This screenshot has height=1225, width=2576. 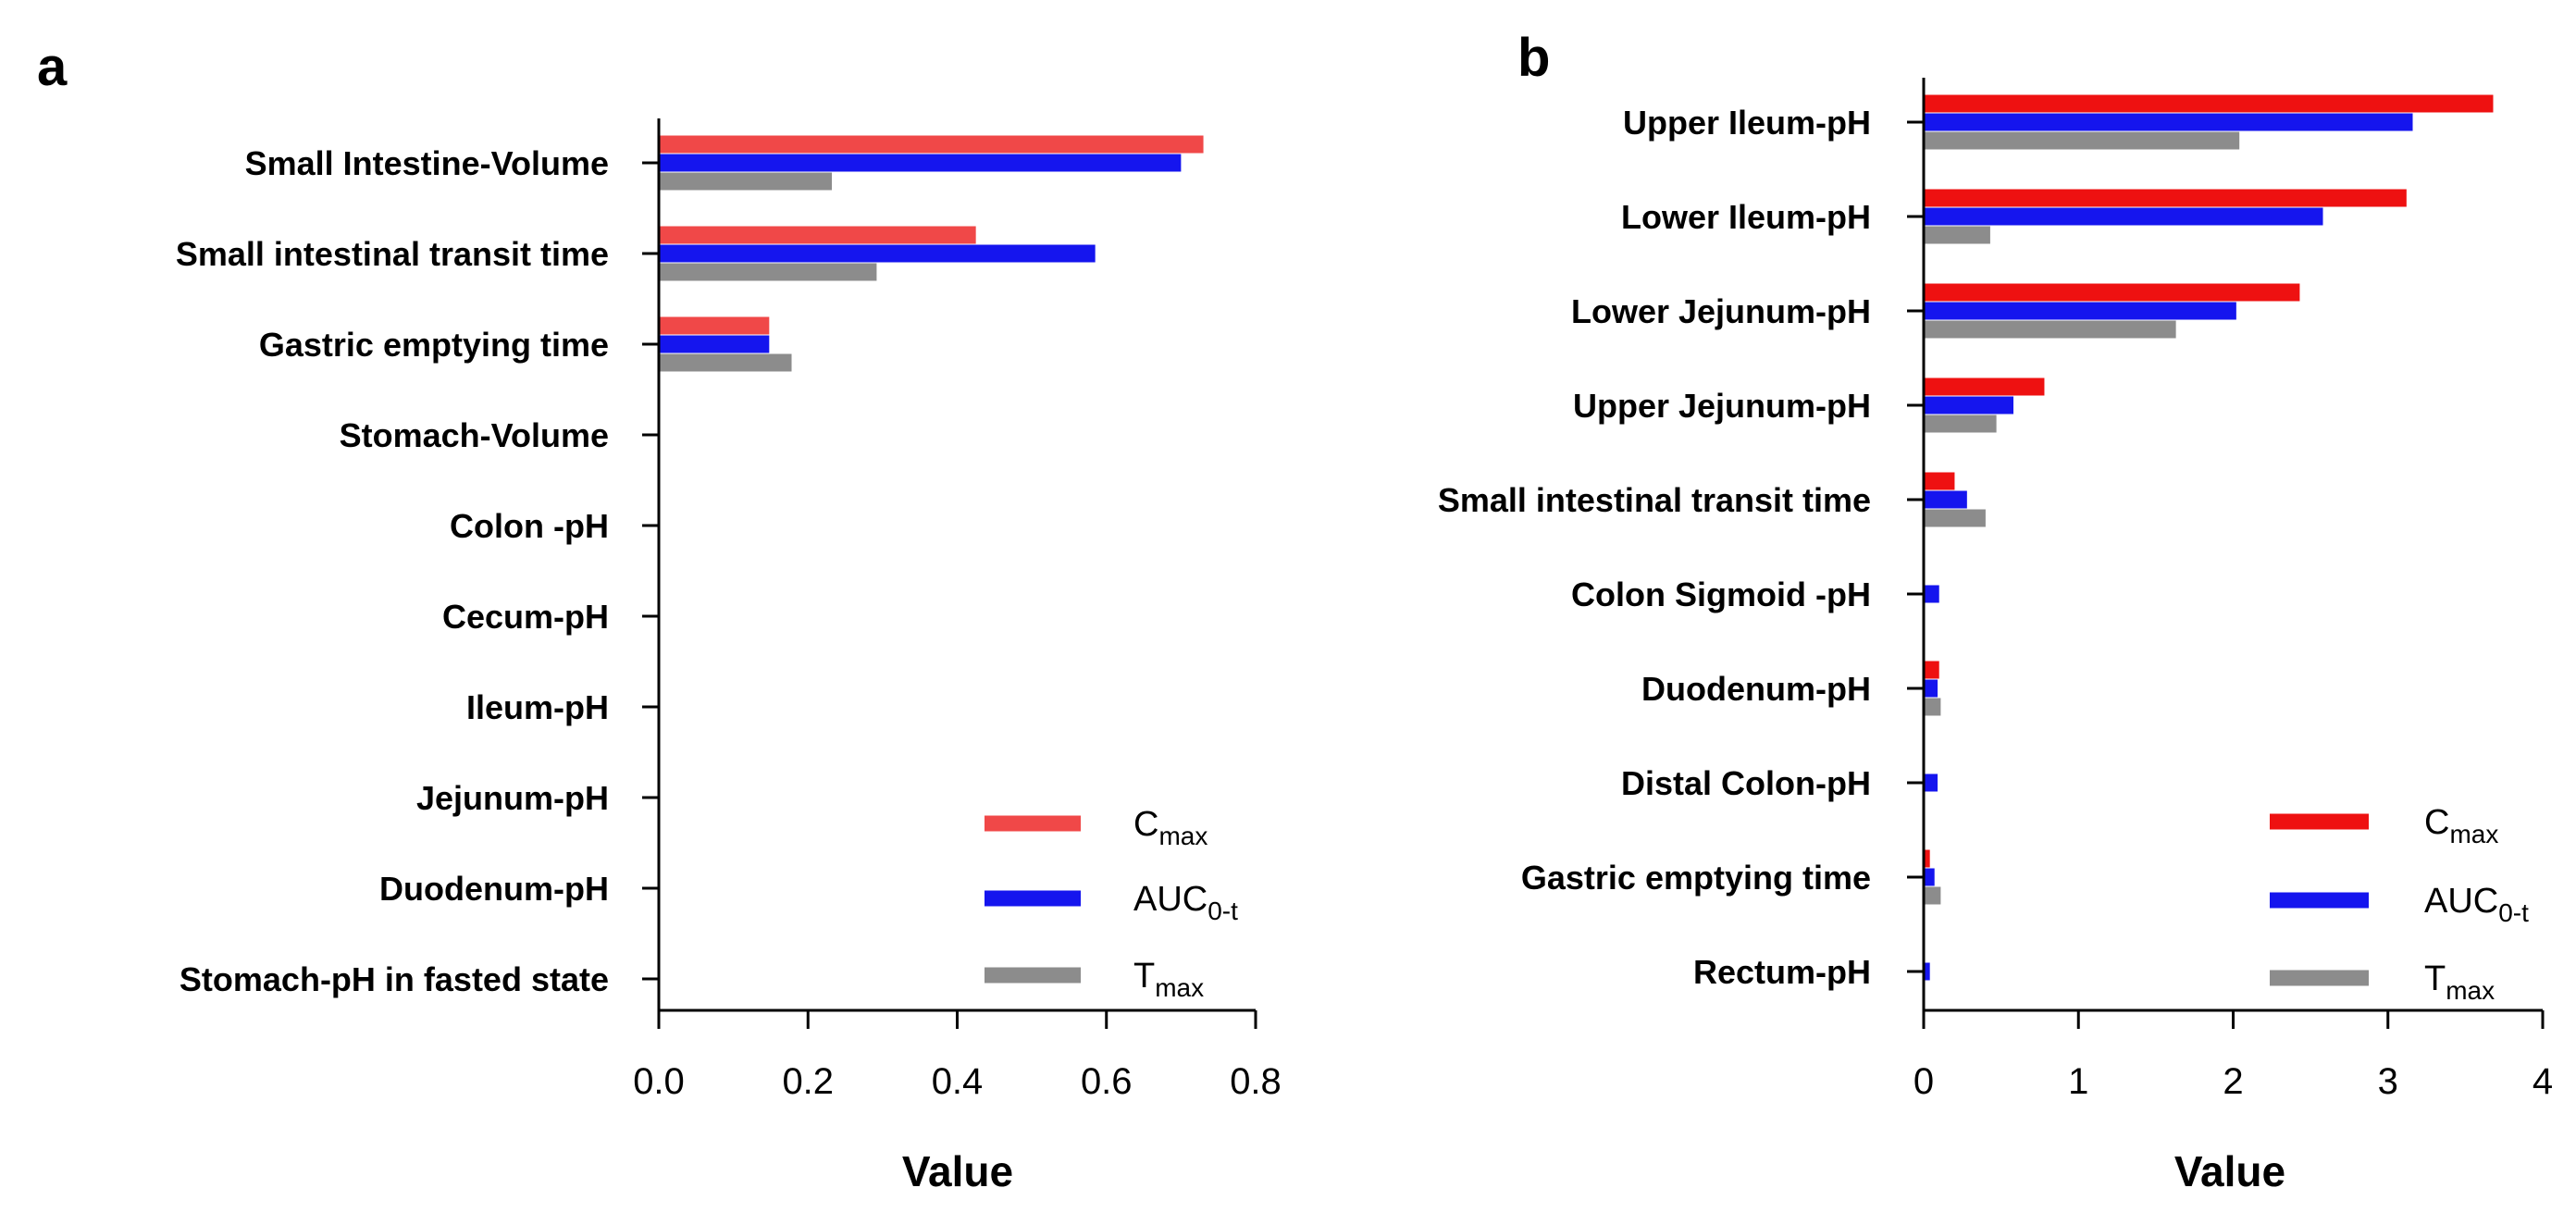 I want to click on panel-b-x-tick-label: 0, so click(x=1923, y=1082).